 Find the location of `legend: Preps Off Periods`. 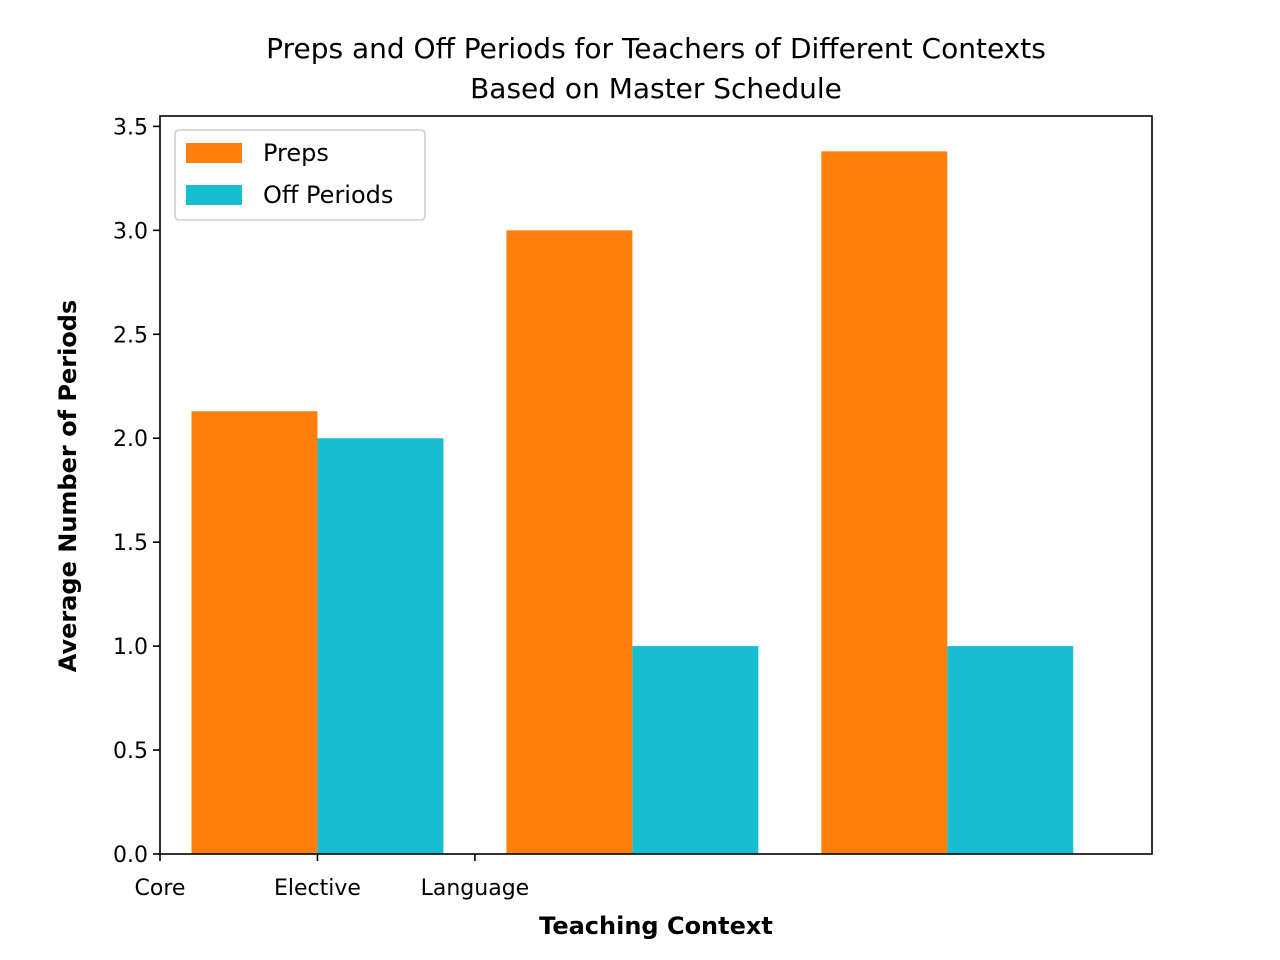

legend: Preps Off Periods is located at coordinates (300, 175).